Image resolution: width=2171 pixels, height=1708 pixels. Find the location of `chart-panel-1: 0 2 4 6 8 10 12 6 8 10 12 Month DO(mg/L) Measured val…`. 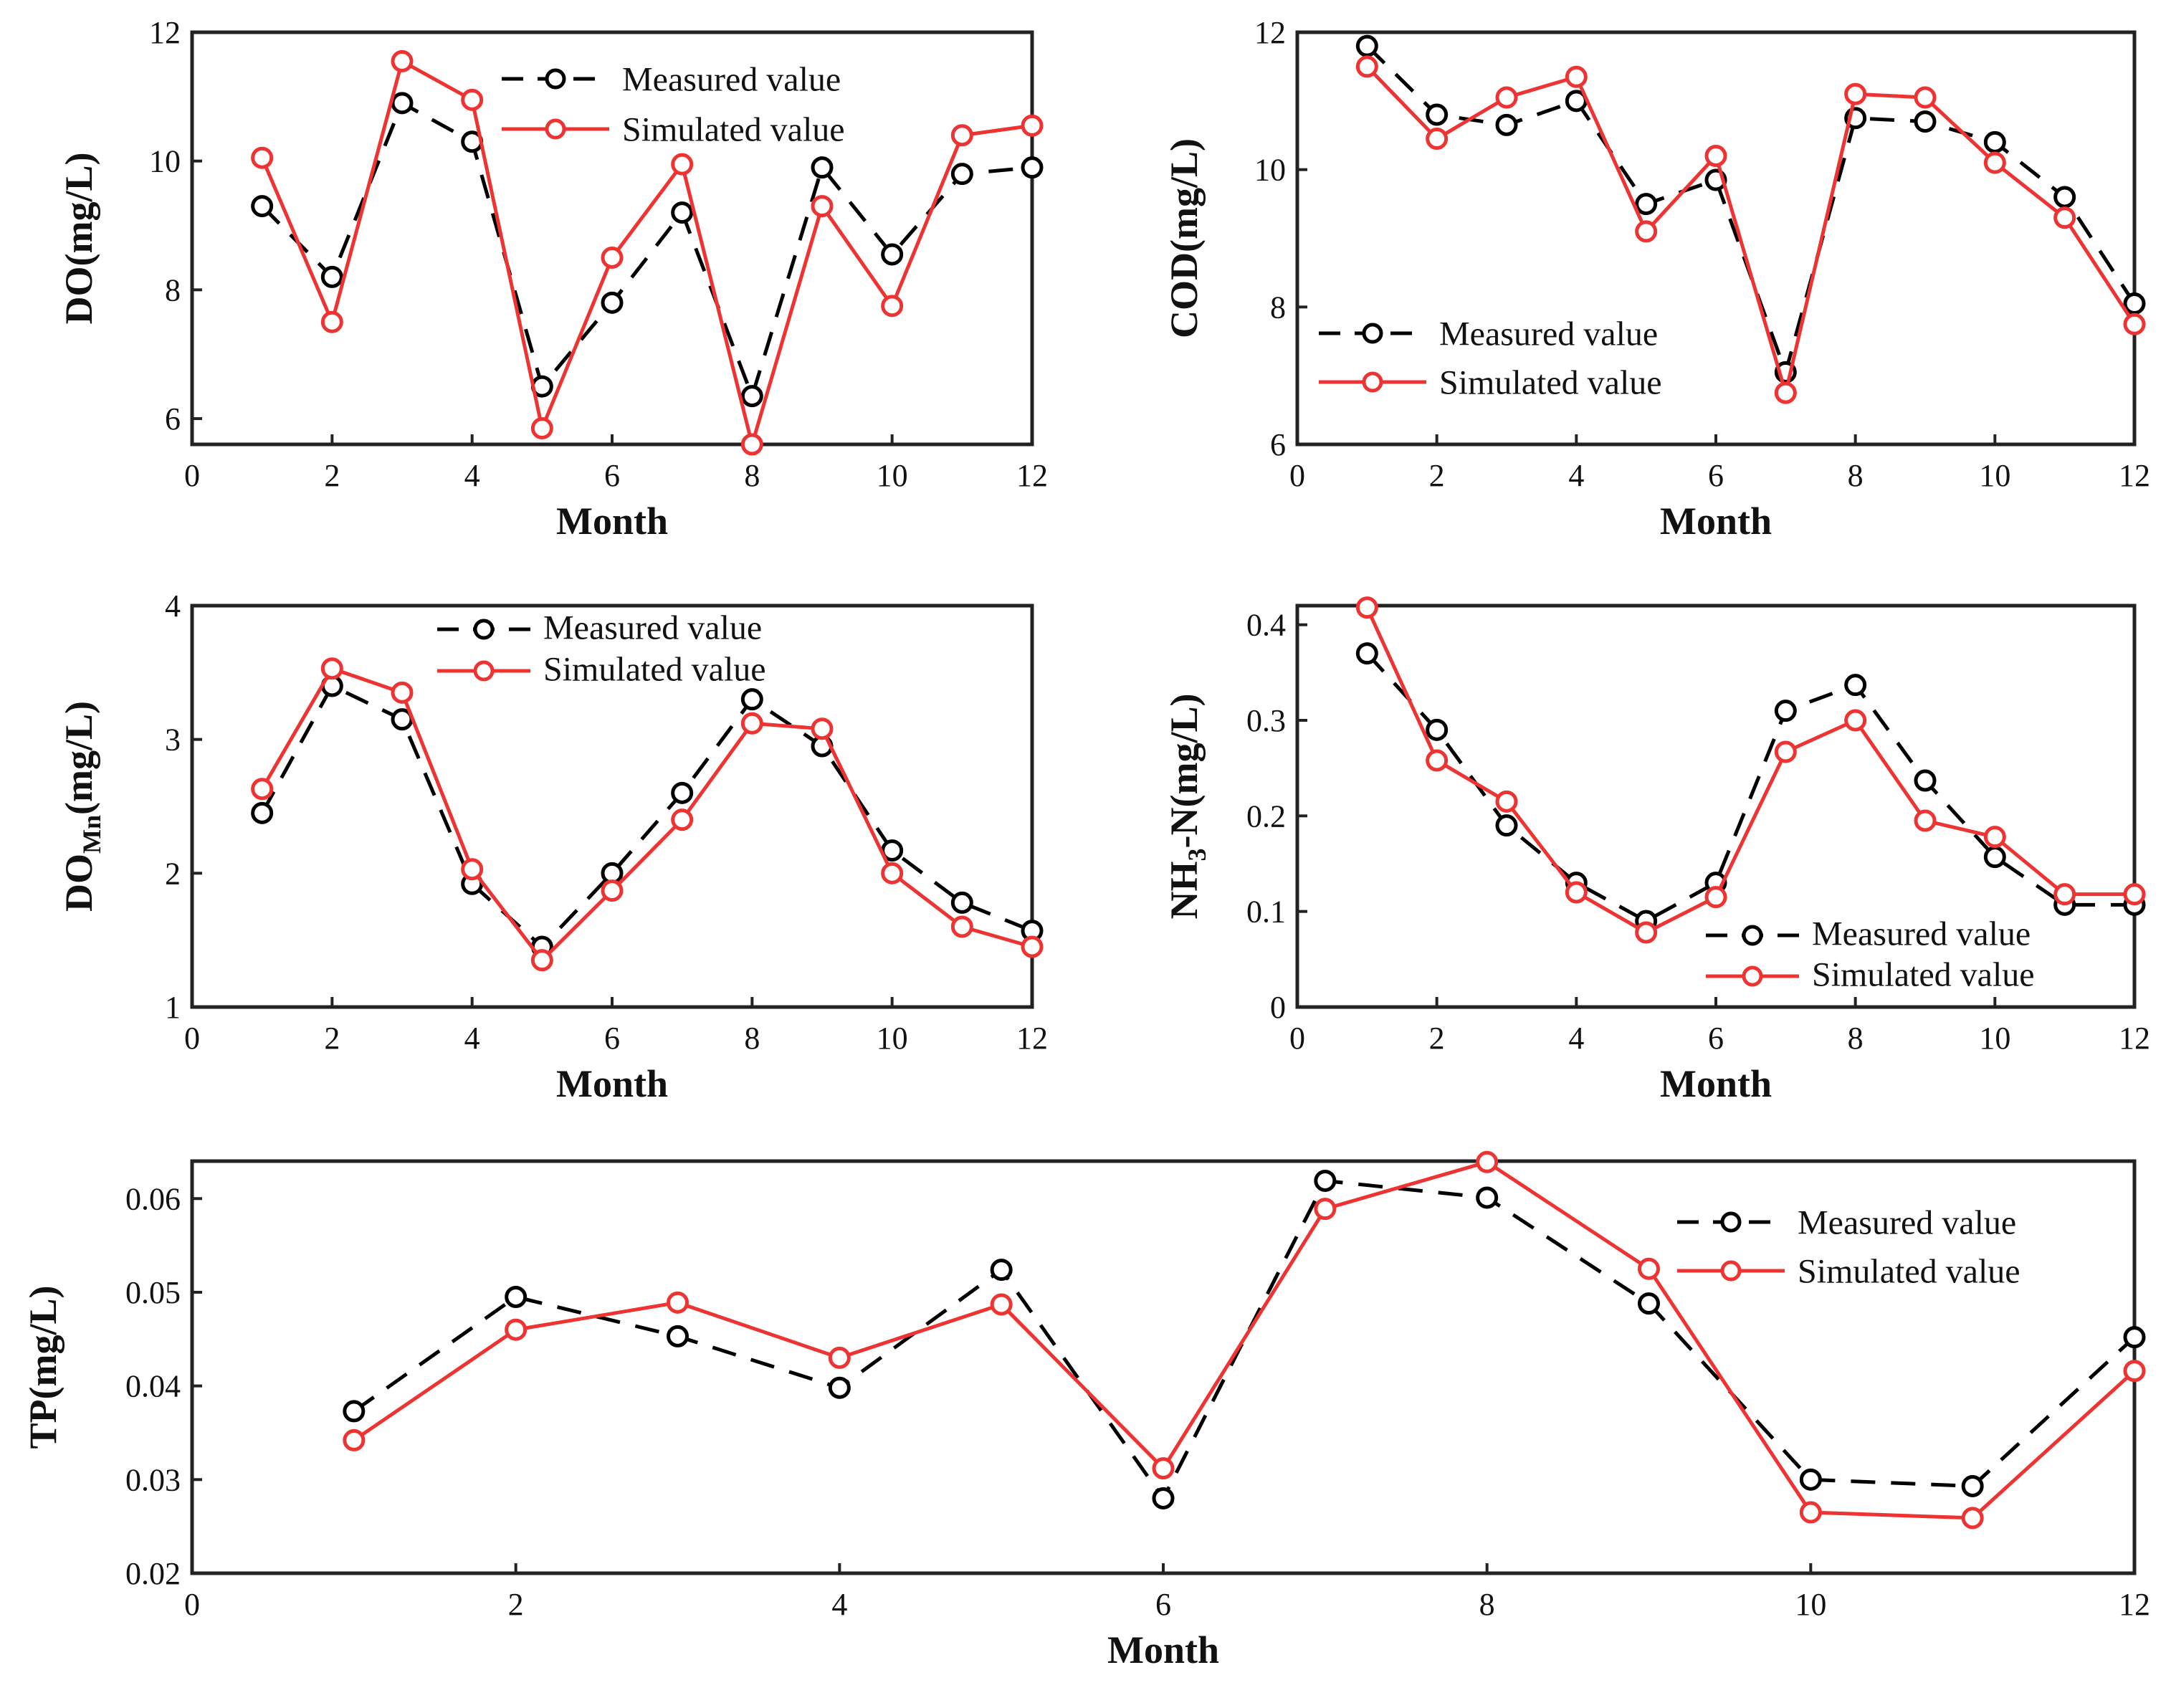

chart-panel-1: 0 2 4 6 8 10 12 6 8 10 12 Month DO(mg/L) Measured val… is located at coordinates (552, 279).